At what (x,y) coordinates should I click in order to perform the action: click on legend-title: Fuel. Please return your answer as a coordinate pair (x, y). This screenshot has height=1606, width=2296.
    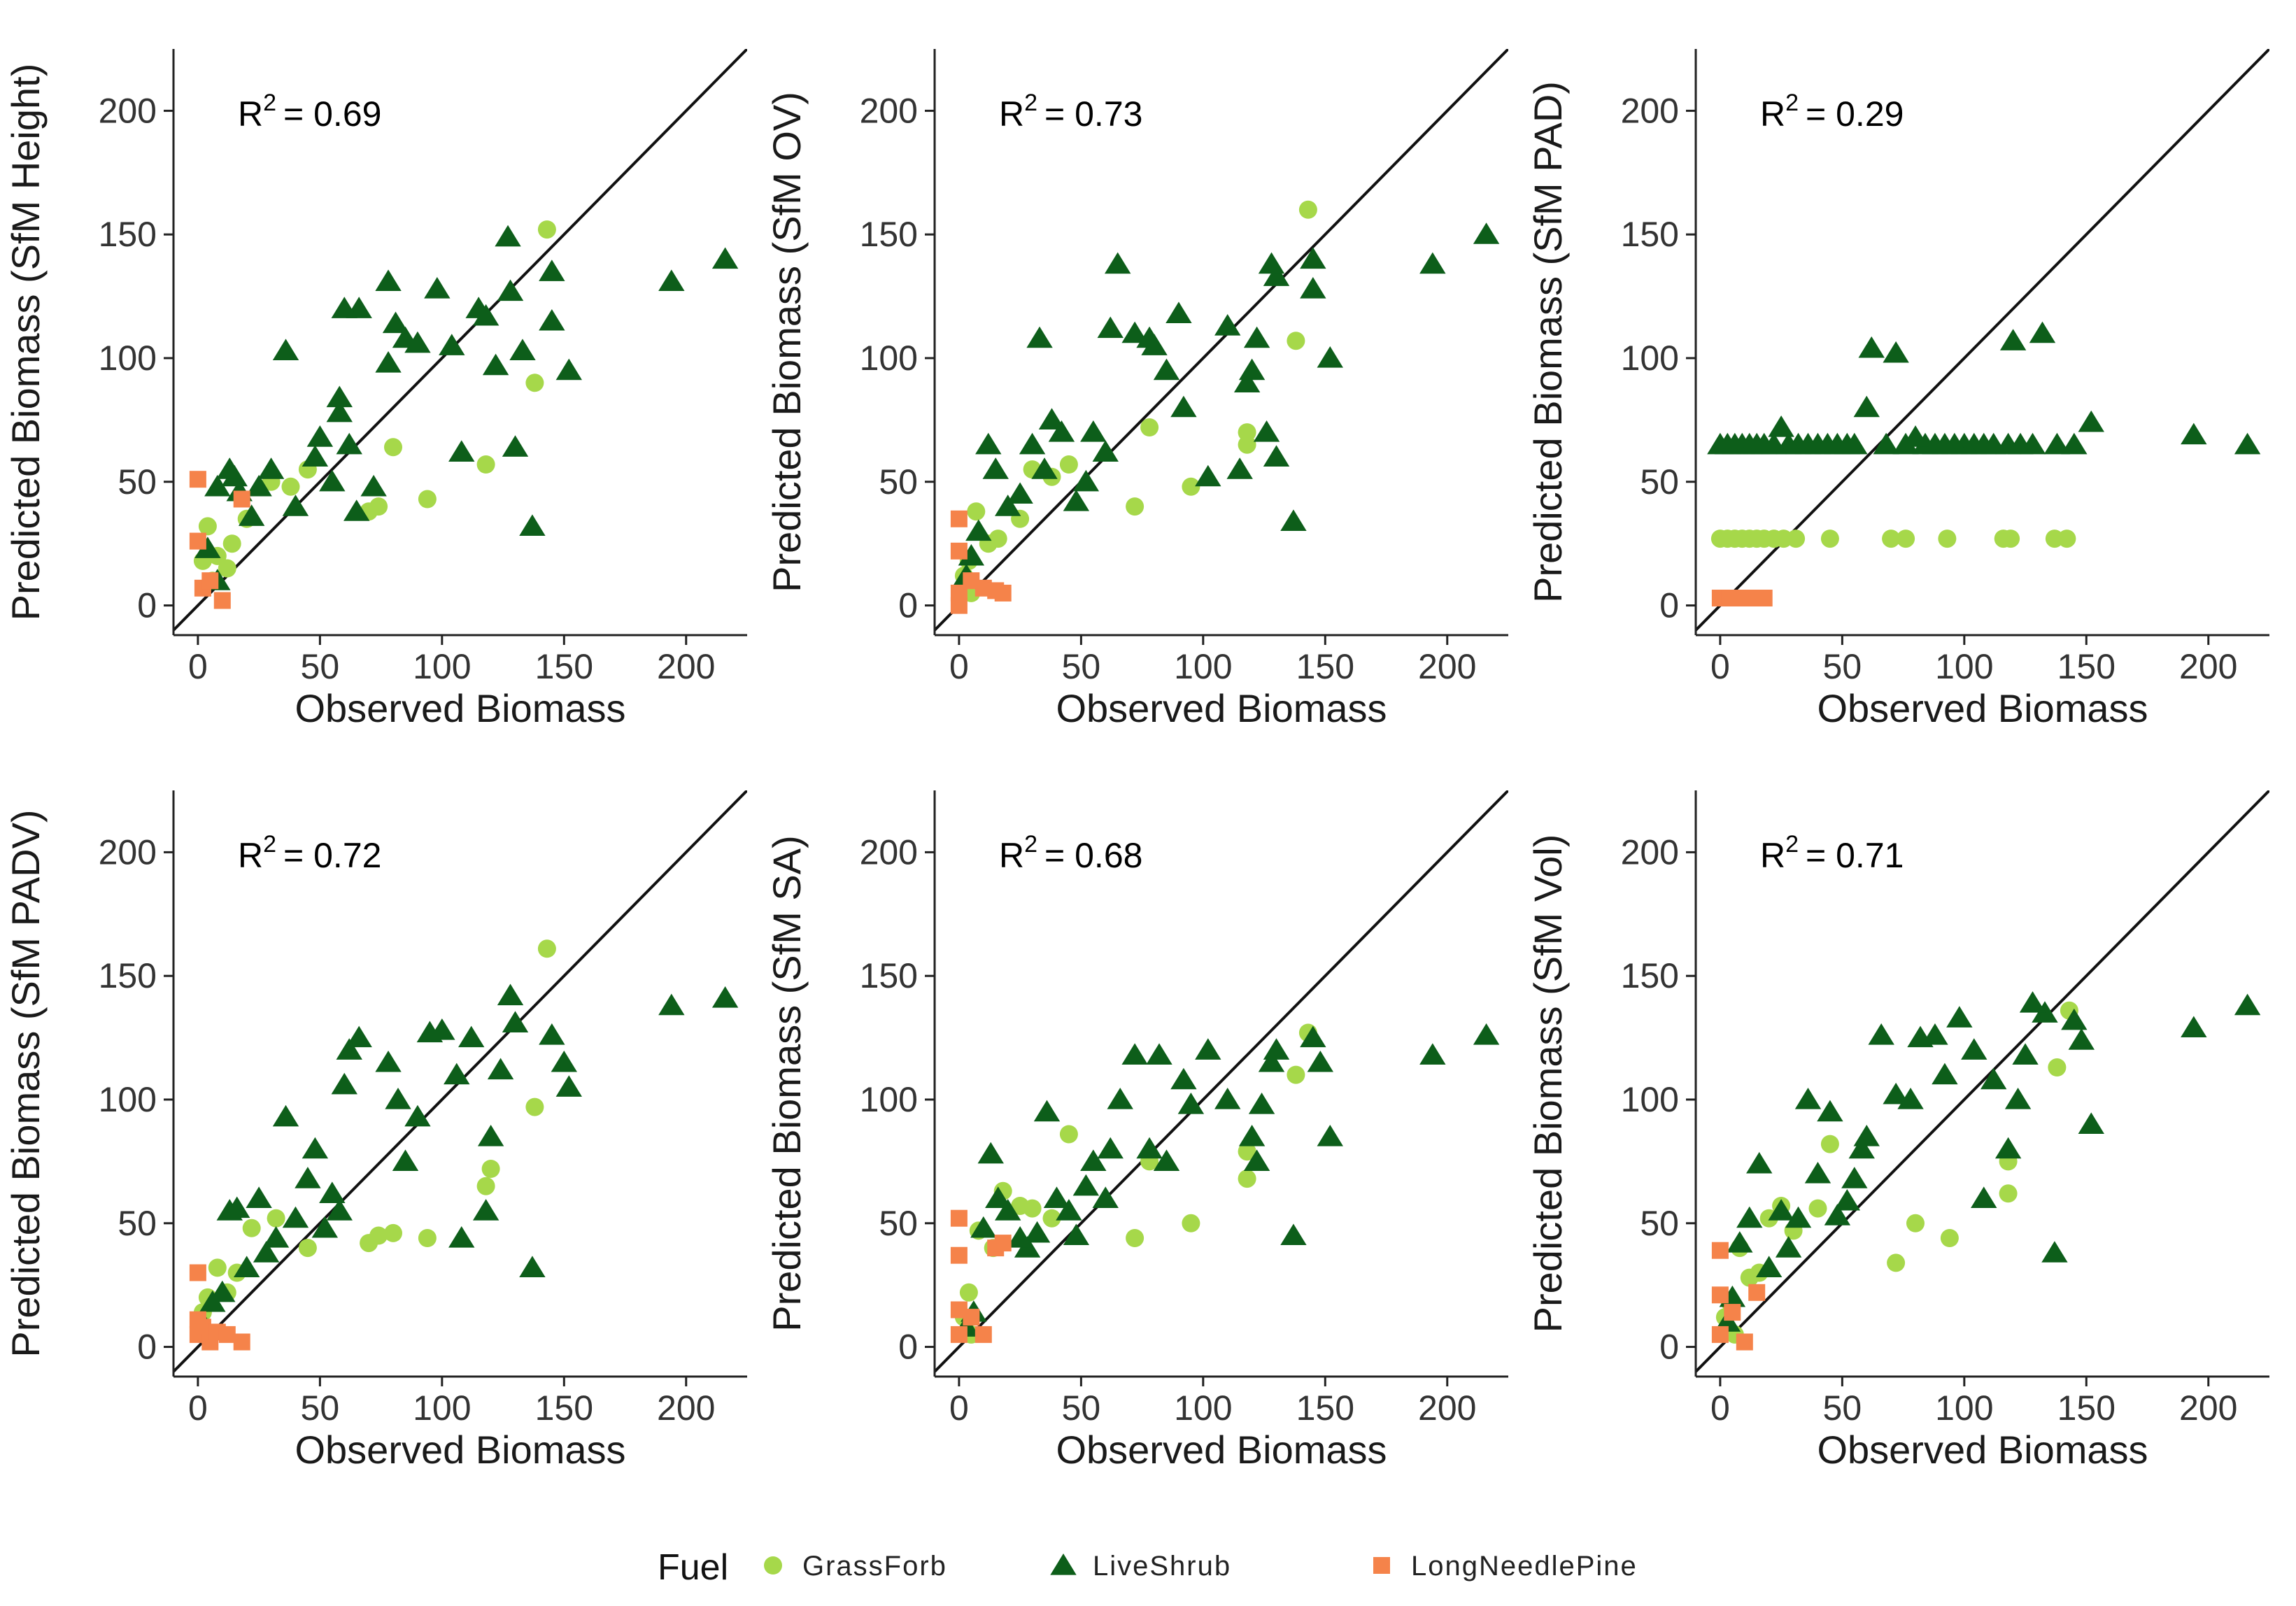
    Looking at the image, I should click on (693, 1567).